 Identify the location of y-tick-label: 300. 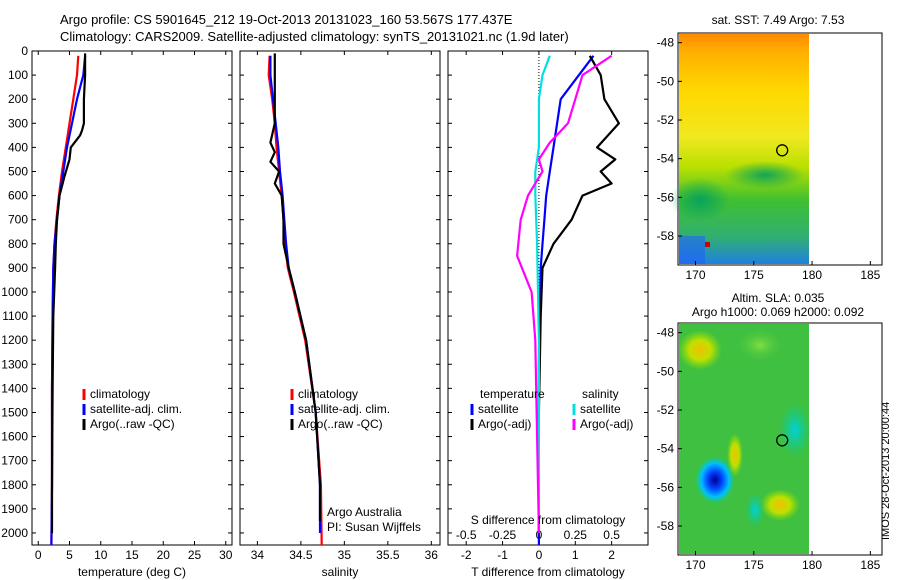
(18, 123).